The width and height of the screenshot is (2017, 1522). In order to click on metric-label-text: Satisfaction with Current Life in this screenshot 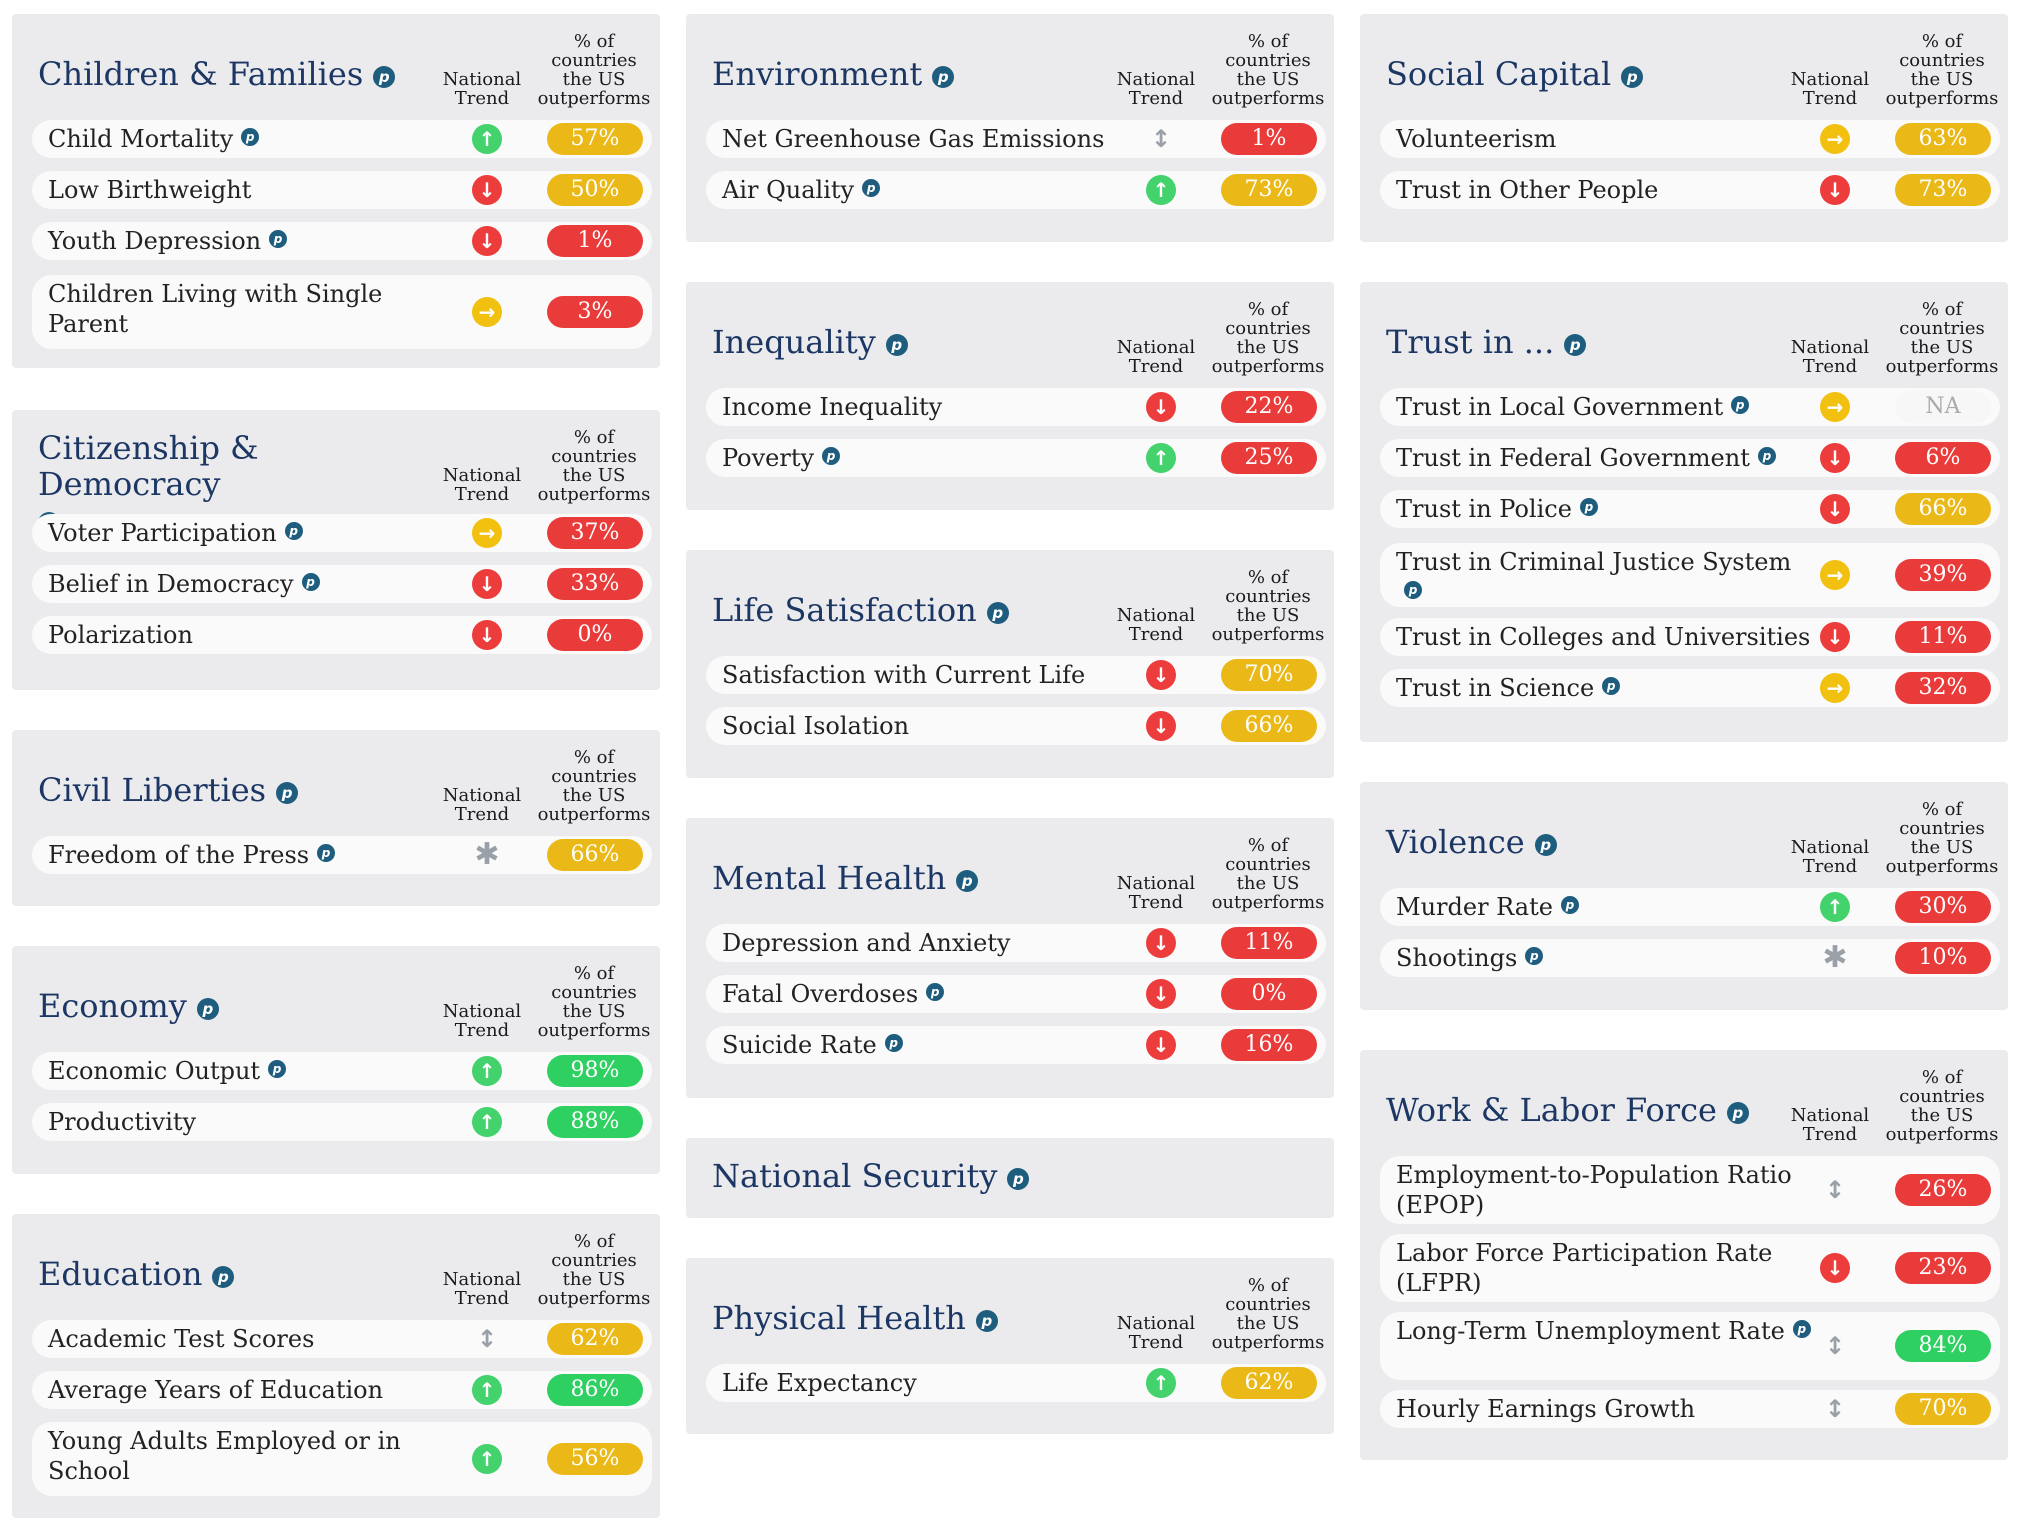, I will do `click(904, 675)`.